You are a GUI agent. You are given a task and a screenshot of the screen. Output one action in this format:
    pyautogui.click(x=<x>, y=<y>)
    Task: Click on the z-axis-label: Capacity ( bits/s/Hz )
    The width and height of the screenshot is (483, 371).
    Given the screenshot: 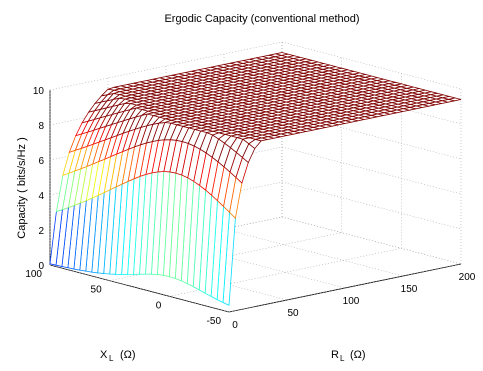 What is the action you would take?
    pyautogui.click(x=22, y=187)
    